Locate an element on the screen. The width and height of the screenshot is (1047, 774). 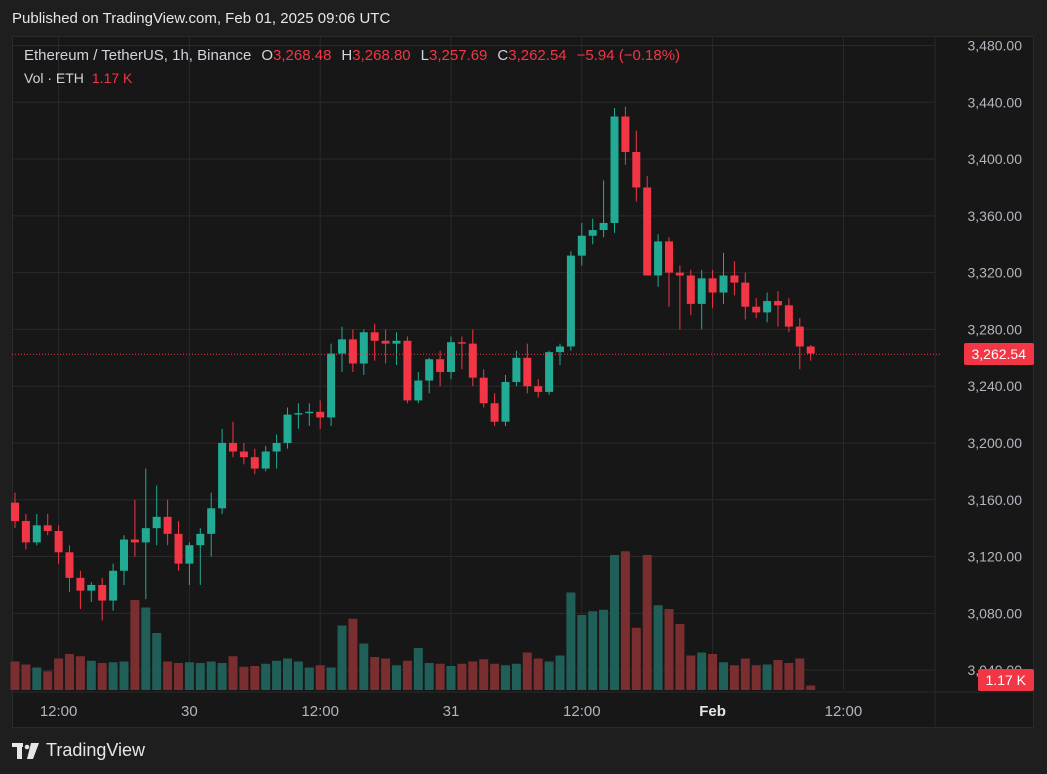
symbol-title: Ethereum / TetherUS, 1h, Binance is located at coordinates (138, 55).